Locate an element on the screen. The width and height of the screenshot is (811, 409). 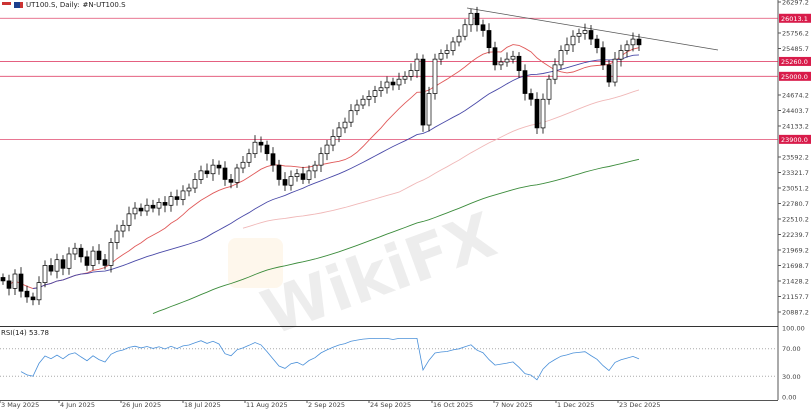
time-tick-label: 23 Dec 2025 is located at coordinates (640, 405).